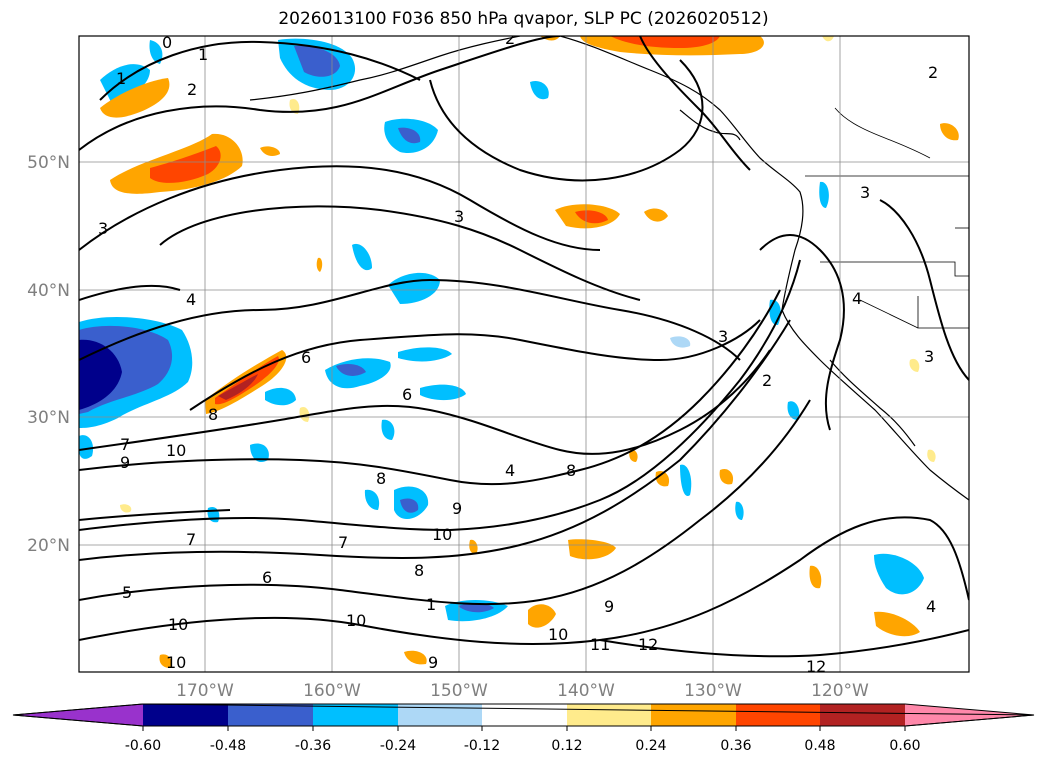 The image size is (1047, 765). Describe the element at coordinates (522, 691) in the screenshot. I see `lon-labels: 170°W 160°W 150°W 140°W 130°W 120°W` at that location.